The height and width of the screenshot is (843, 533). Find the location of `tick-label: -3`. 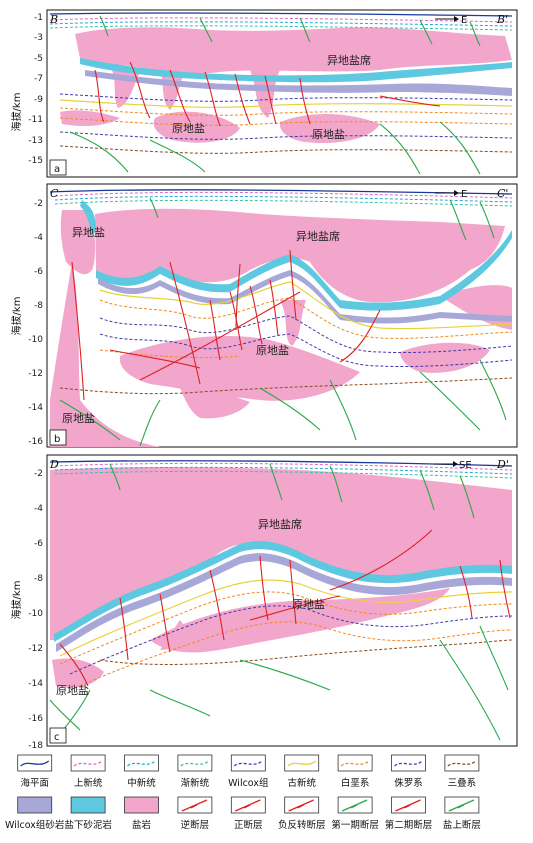

tick-label: -3 is located at coordinates (38, 38).